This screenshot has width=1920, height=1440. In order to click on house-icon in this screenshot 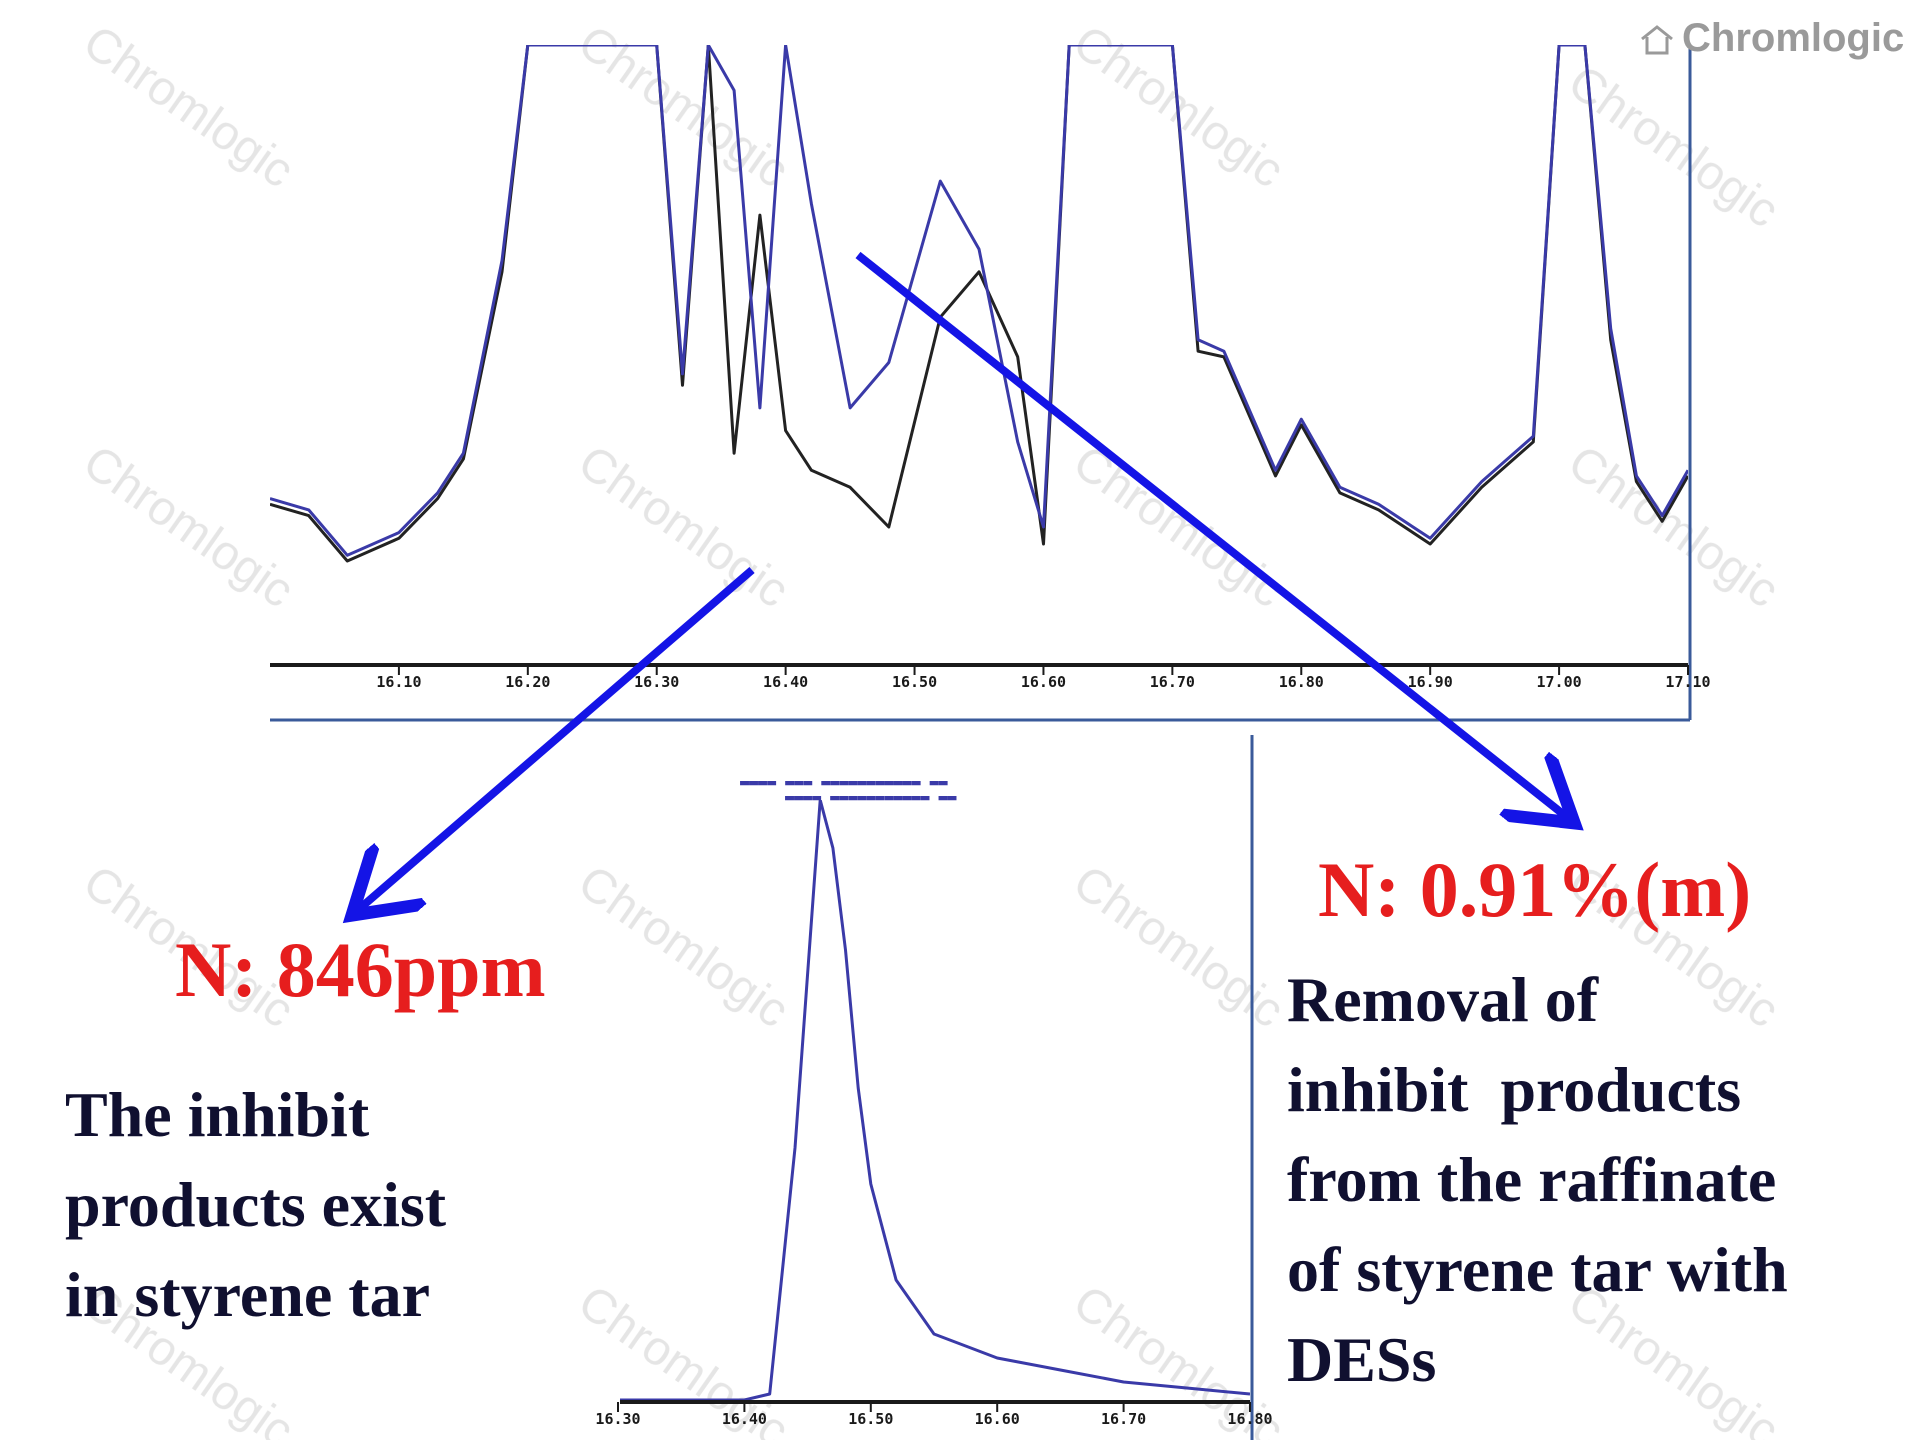, I will do `click(1657, 40)`.